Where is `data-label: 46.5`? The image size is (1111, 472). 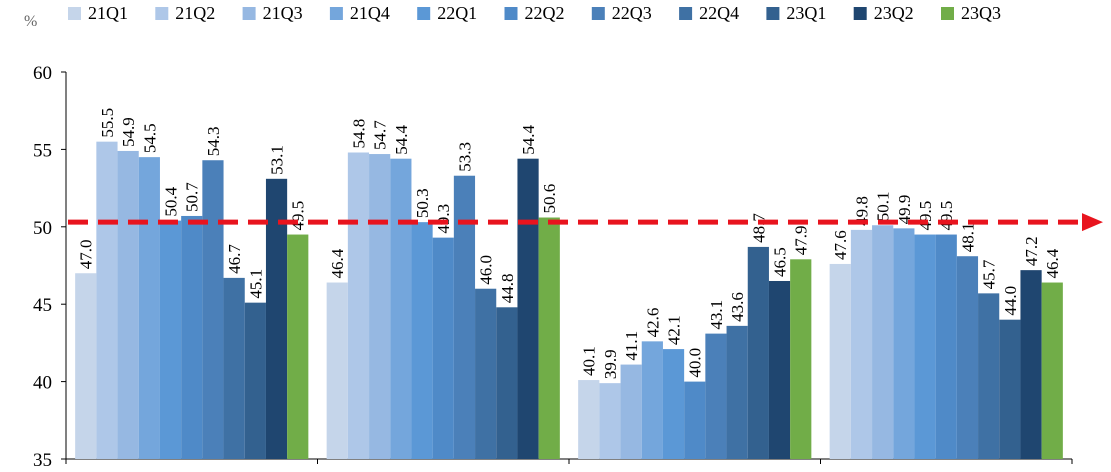 data-label: 46.5 is located at coordinates (780, 262).